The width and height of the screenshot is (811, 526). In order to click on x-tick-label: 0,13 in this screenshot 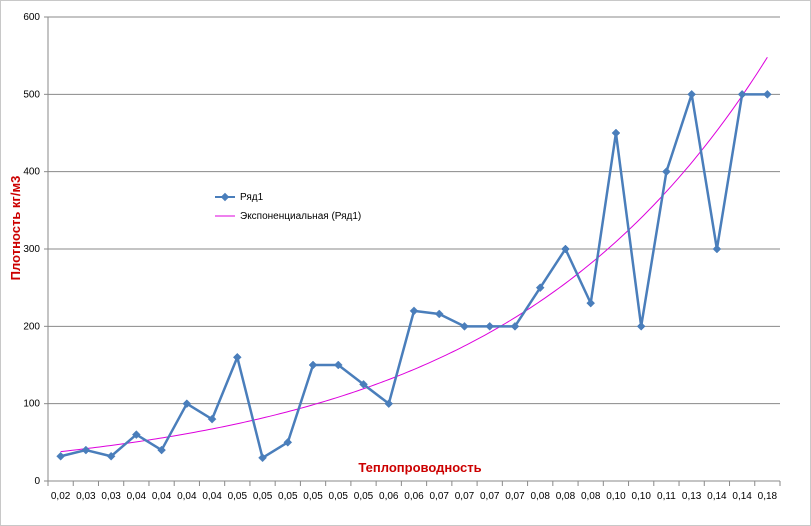, I will do `click(692, 496)`.